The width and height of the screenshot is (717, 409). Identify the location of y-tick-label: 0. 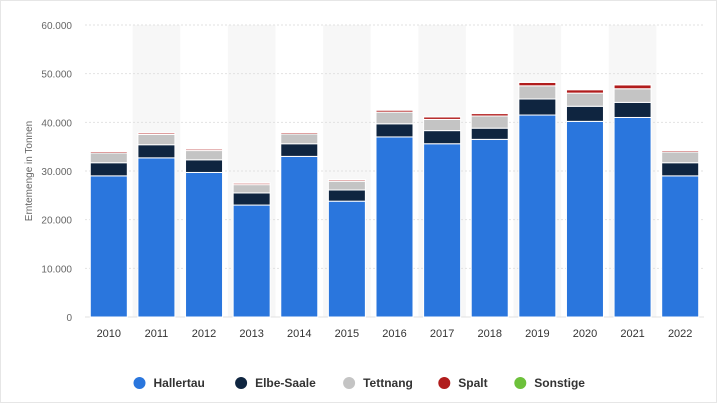
(69, 318).